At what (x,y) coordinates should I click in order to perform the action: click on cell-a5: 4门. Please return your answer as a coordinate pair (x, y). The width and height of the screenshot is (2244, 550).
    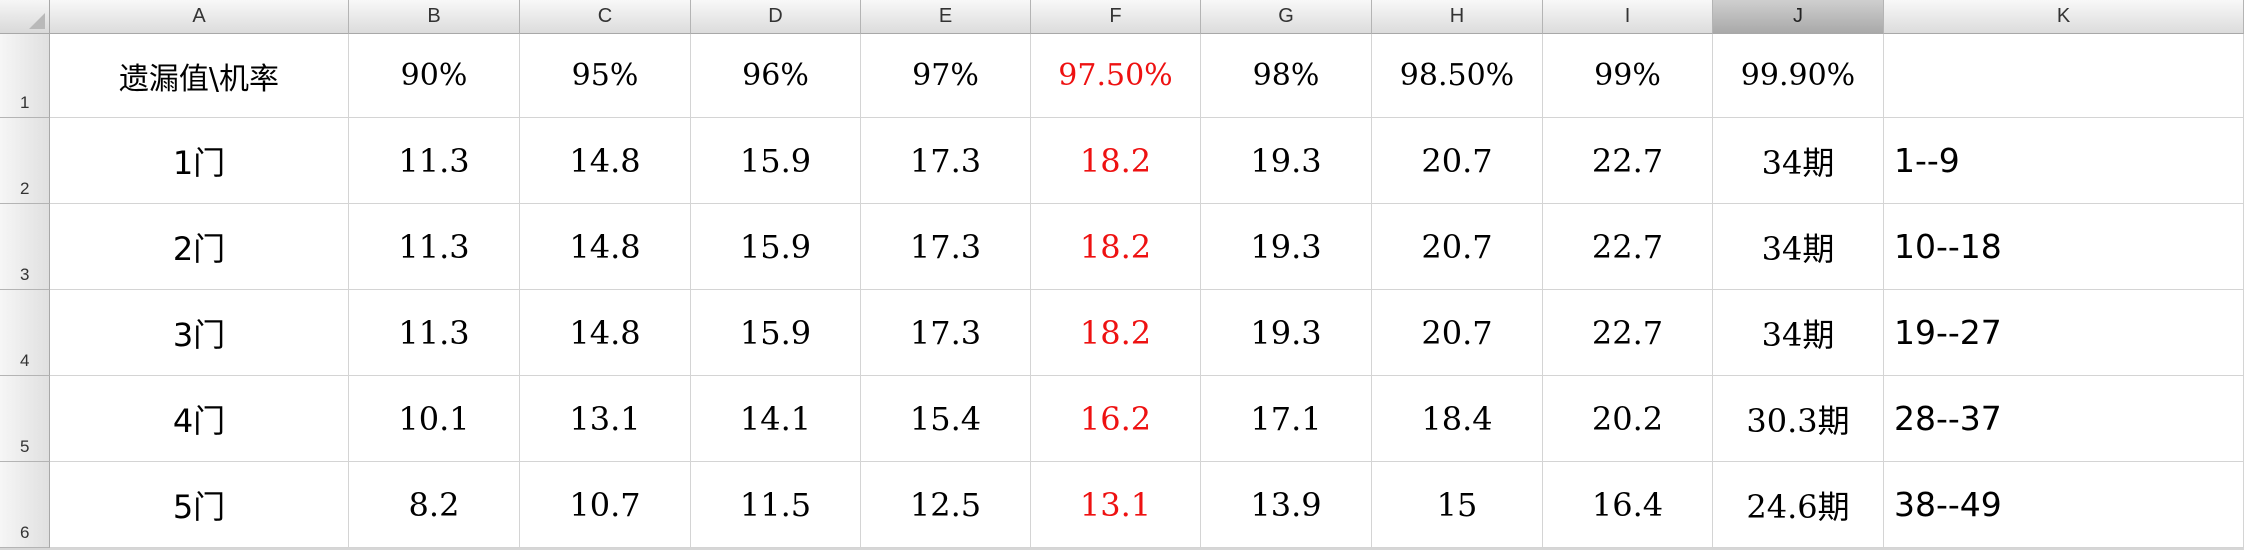
    Looking at the image, I should click on (199, 419).